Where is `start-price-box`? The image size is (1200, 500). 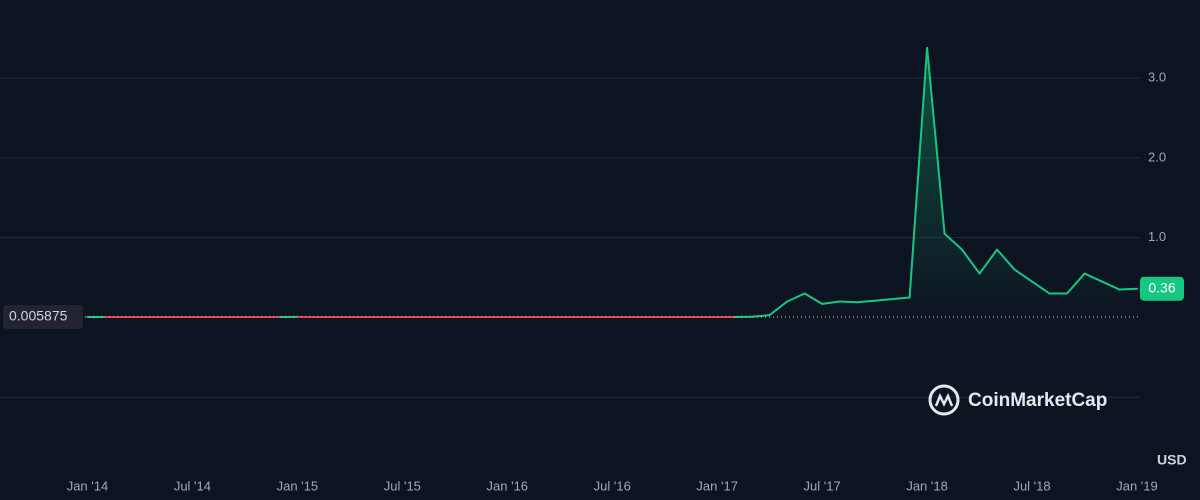
start-price-box is located at coordinates (43, 316).